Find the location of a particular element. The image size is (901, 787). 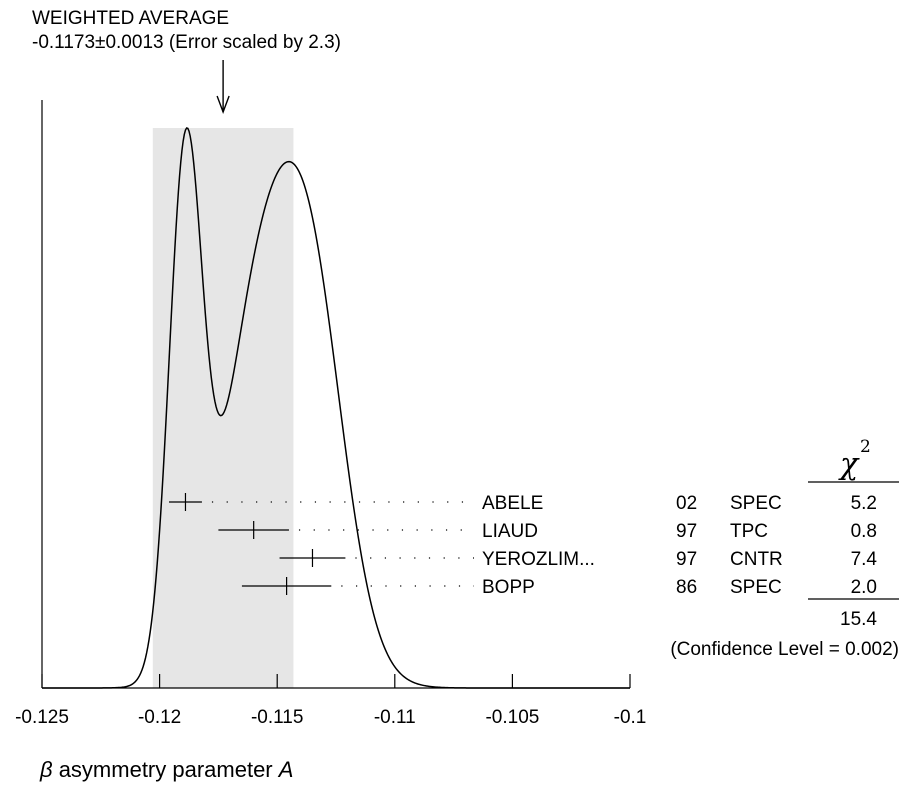

measurement-row: ABELE 02 SPEC 5.2 is located at coordinates (523, 503).